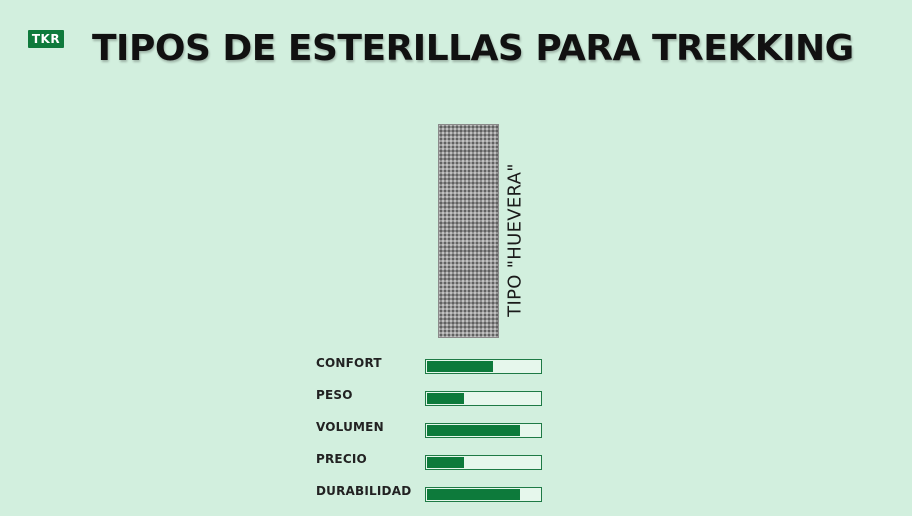 This screenshot has height=516, width=912. I want to click on rating-label: CONFORT, so click(349, 363).